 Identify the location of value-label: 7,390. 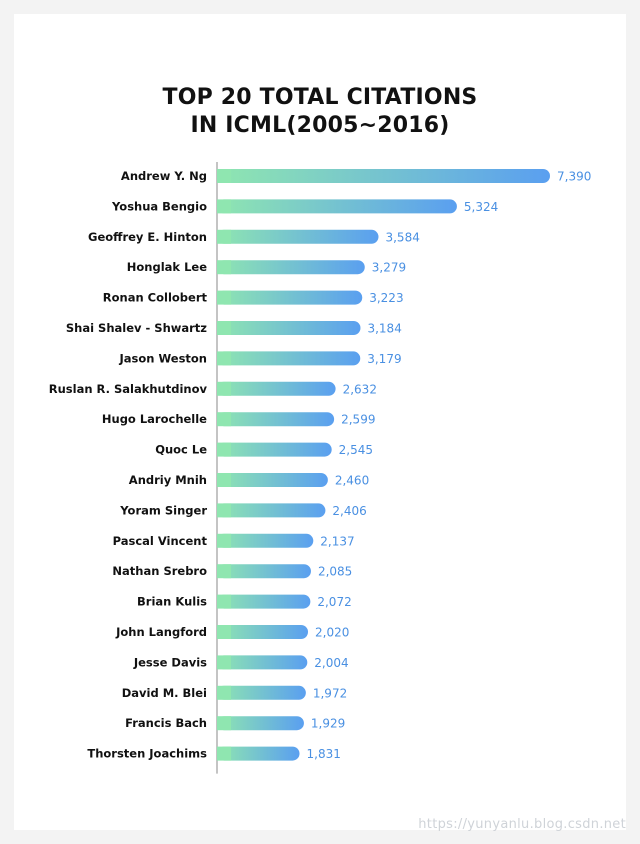
(574, 177).